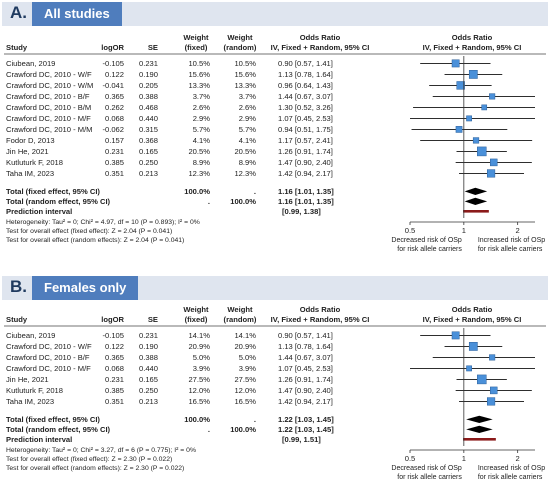 This screenshot has height=499, width=550. What do you see at coordinates (245, 63) in the screenshot?
I see `panel-a-study-weight-random: 10.5%` at bounding box center [245, 63].